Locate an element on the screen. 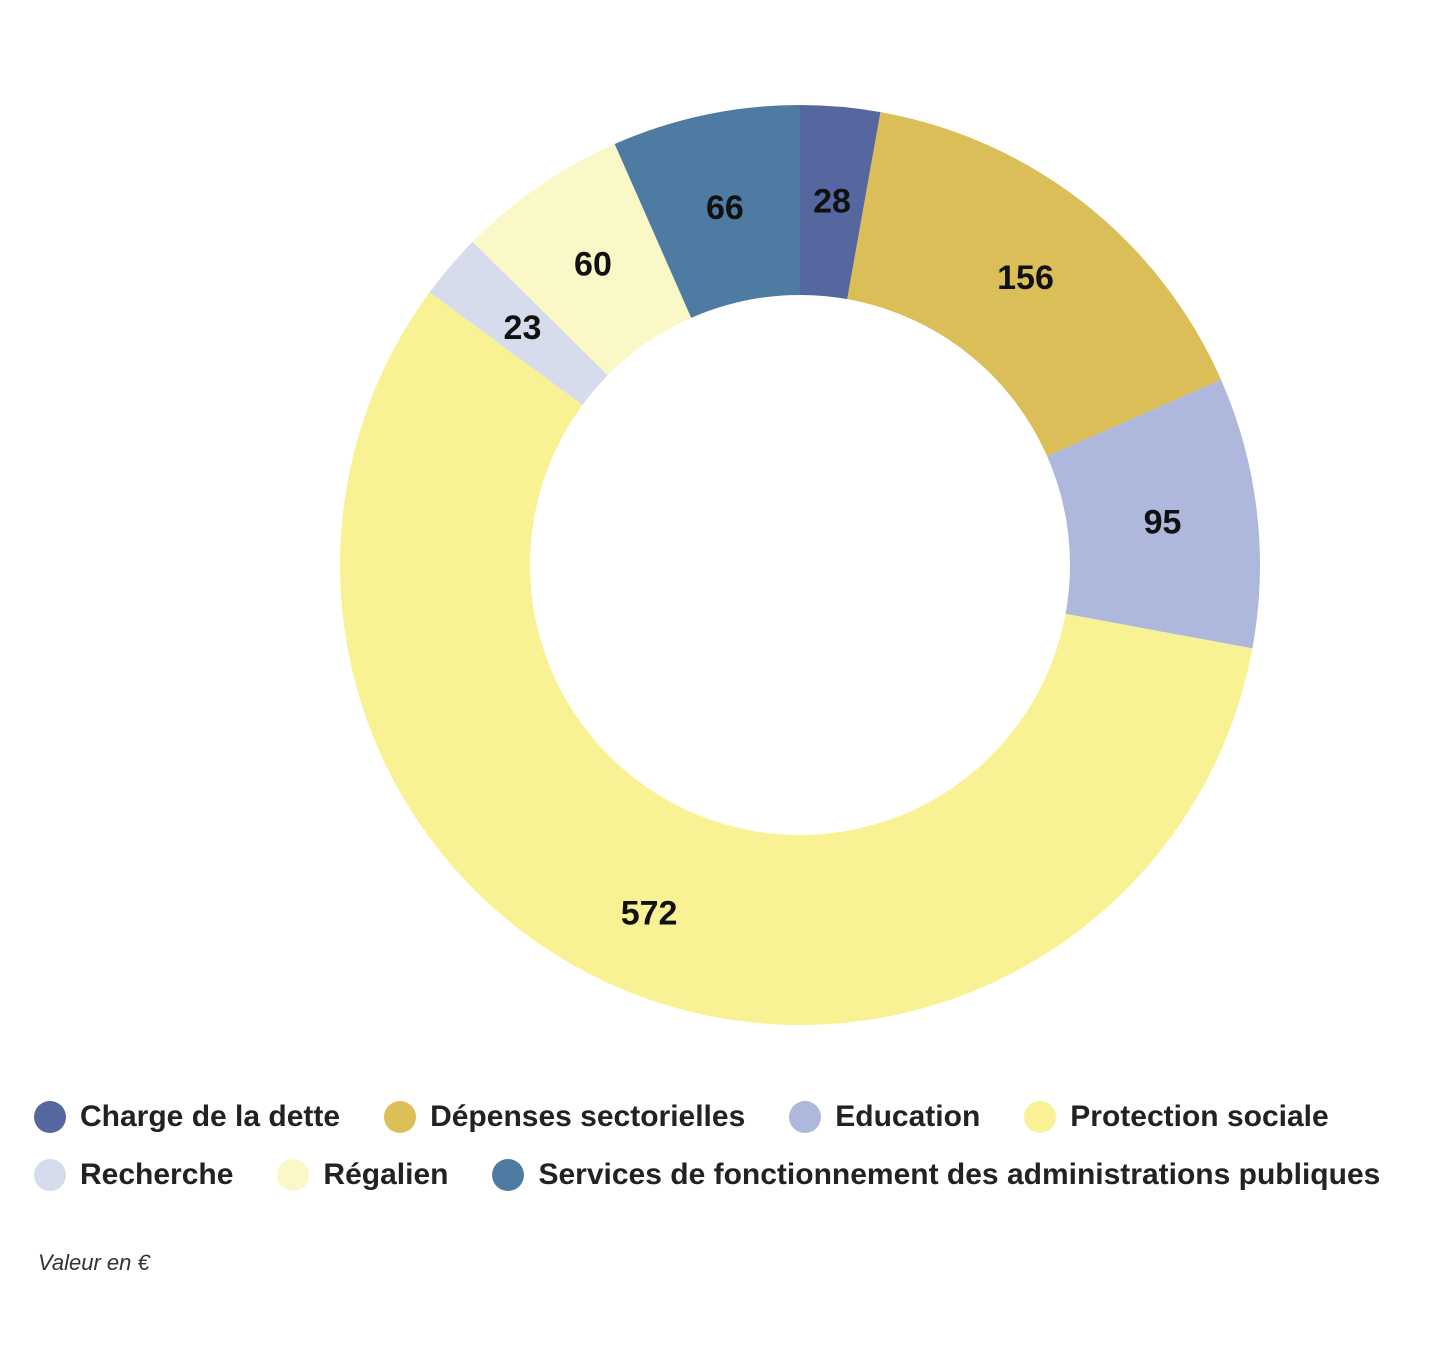 This screenshot has height=1346, width=1446. legend-item-charge-de-la-dette: Charge de la dette is located at coordinates (187, 1117).